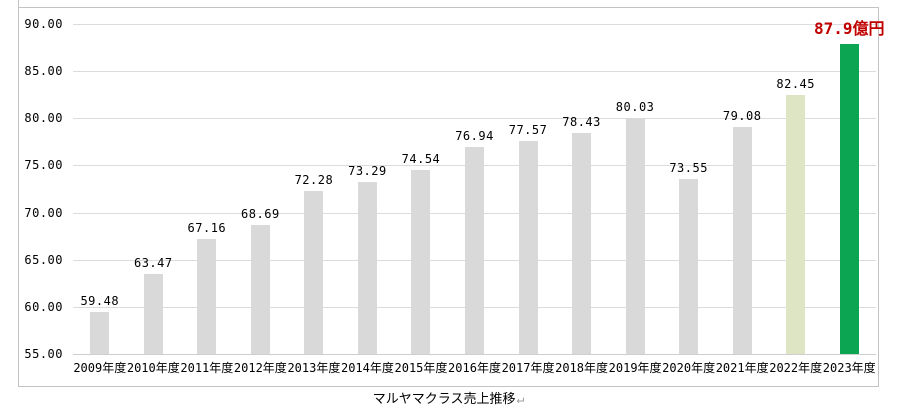 The height and width of the screenshot is (415, 897). What do you see at coordinates (43, 71) in the screenshot?
I see `y-axis-tick-label: 85.00` at bounding box center [43, 71].